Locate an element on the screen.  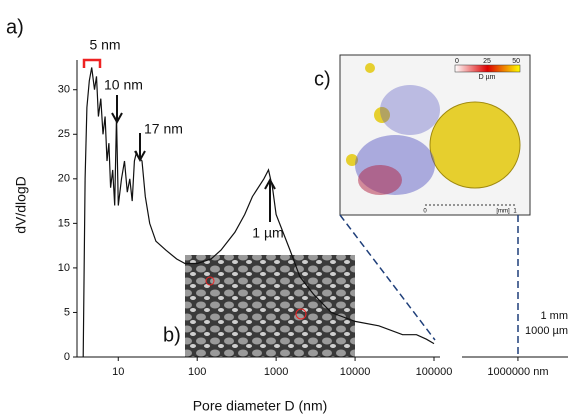
y-axis-title: dV/dlogD is located at coordinates (21, 205).